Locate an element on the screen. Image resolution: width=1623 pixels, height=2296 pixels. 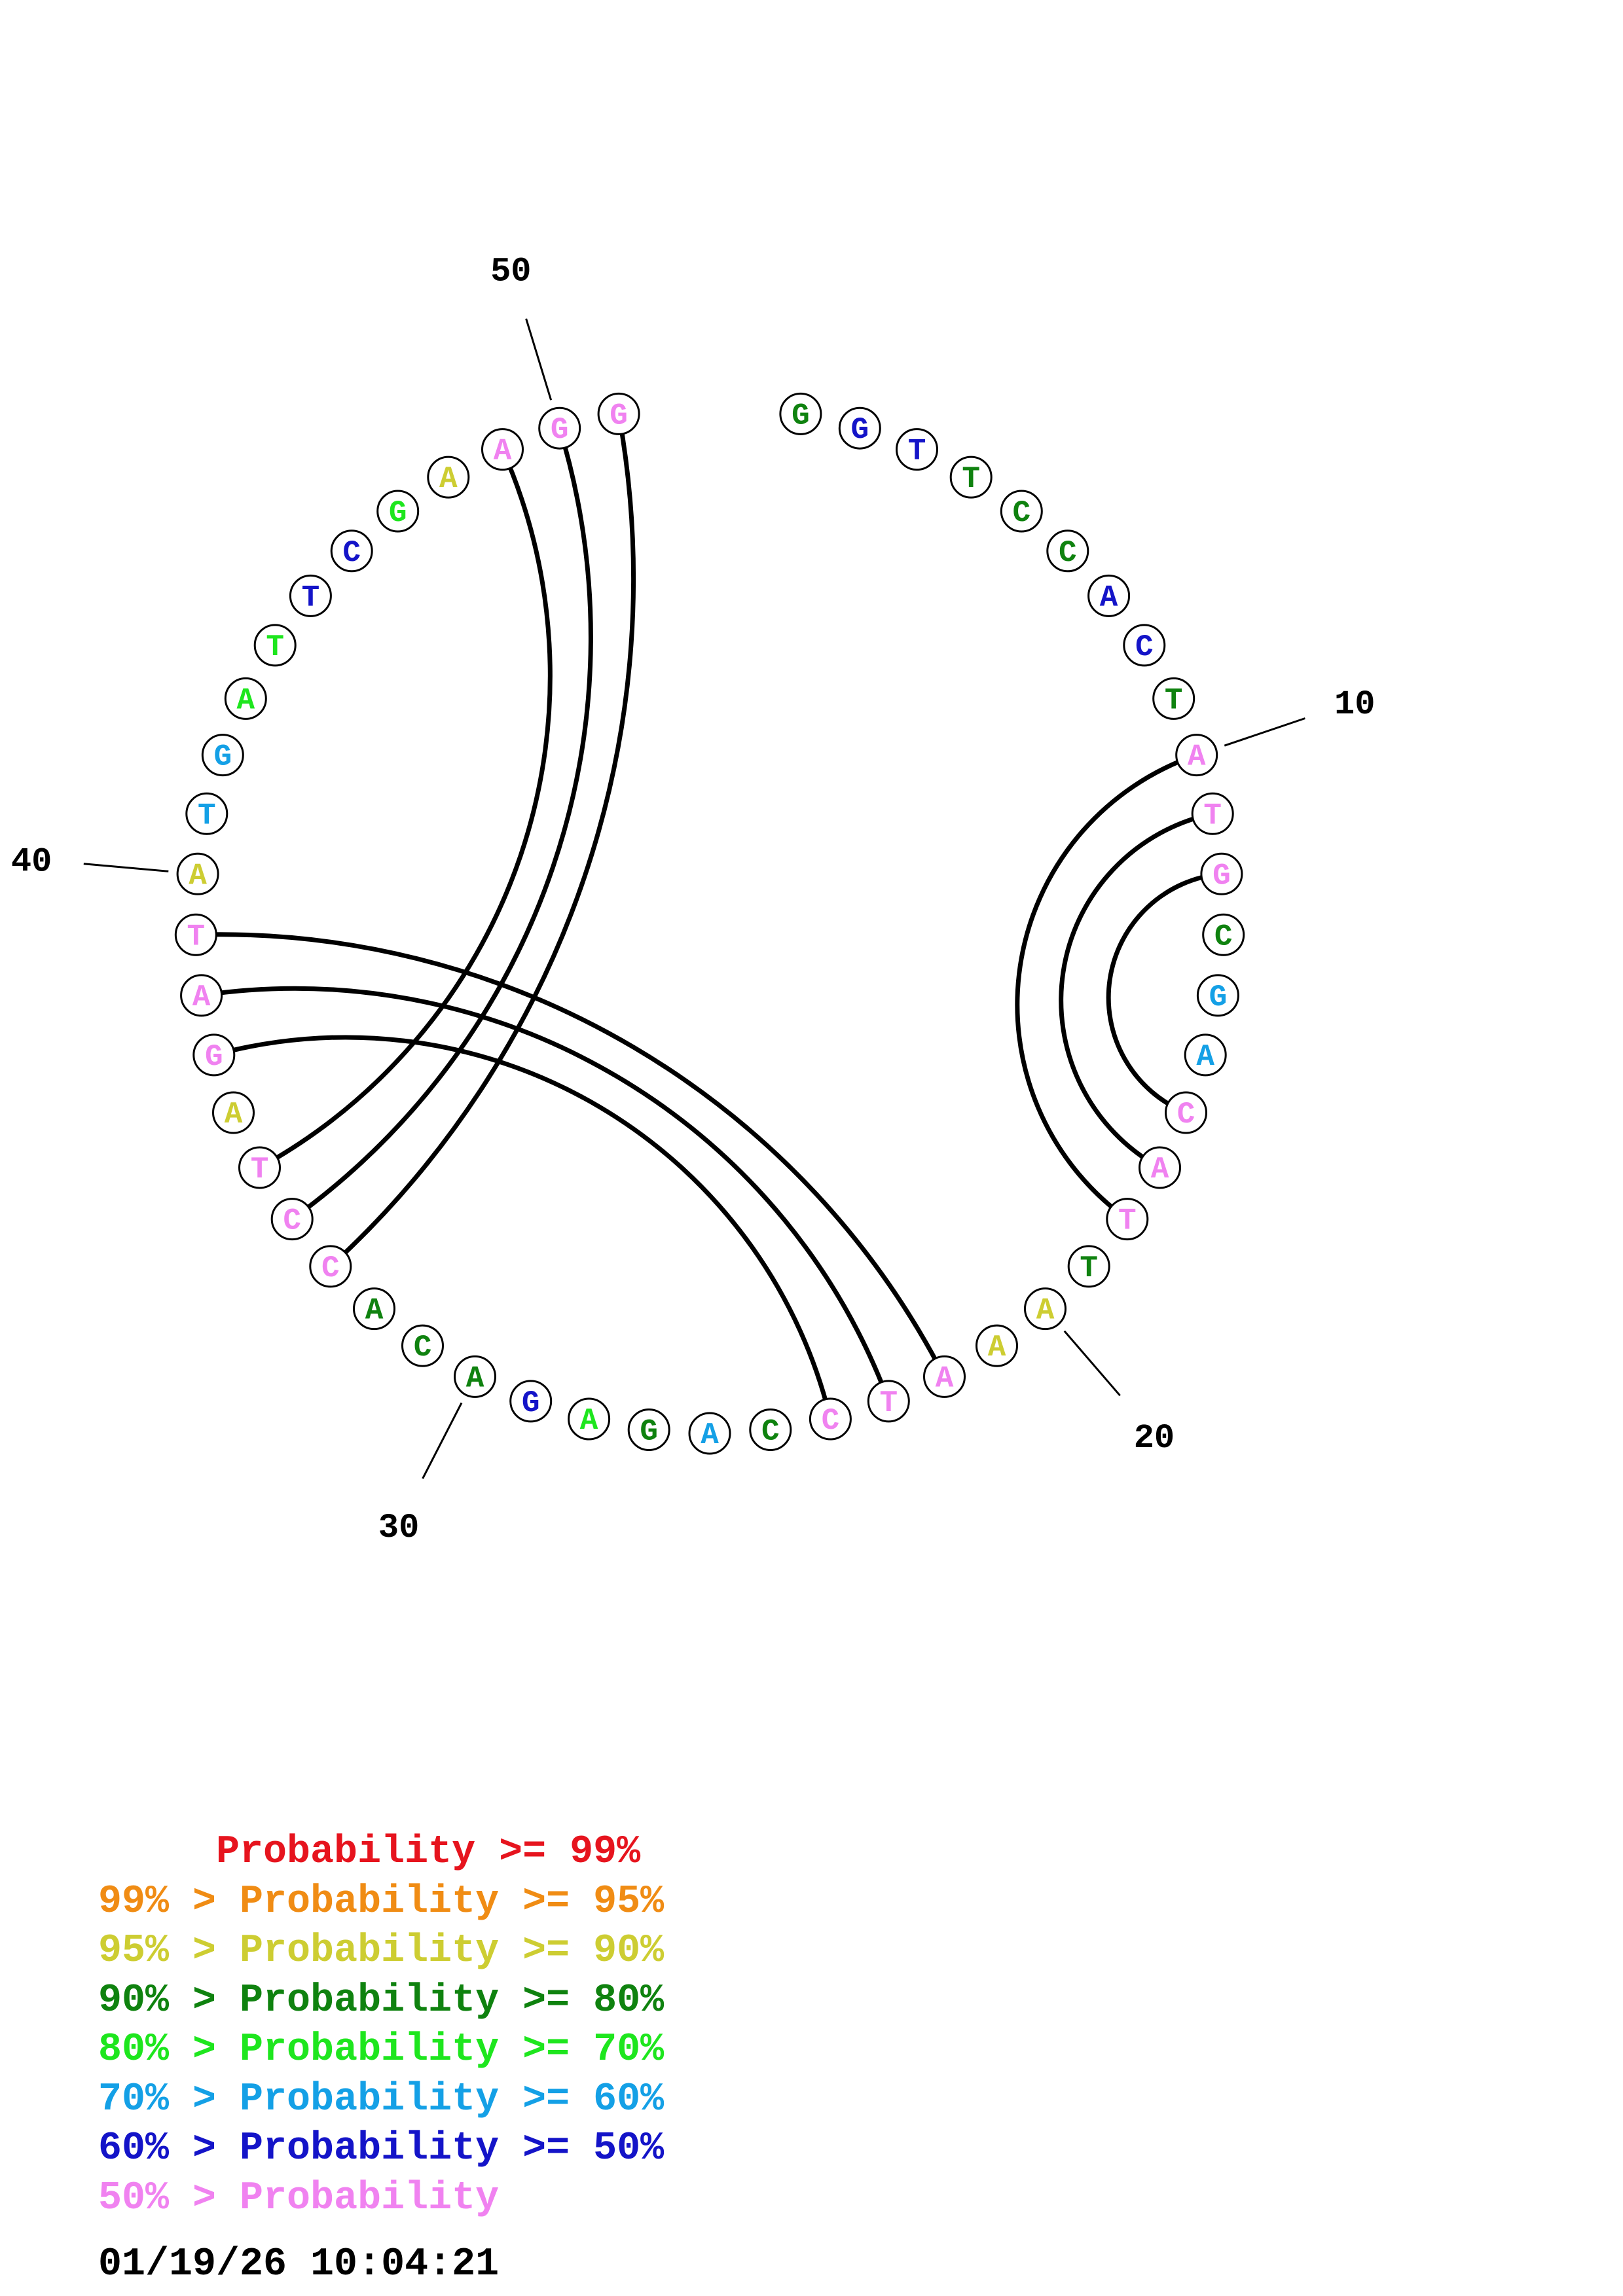
nucleotide-13: C is located at coordinates (1223, 934).